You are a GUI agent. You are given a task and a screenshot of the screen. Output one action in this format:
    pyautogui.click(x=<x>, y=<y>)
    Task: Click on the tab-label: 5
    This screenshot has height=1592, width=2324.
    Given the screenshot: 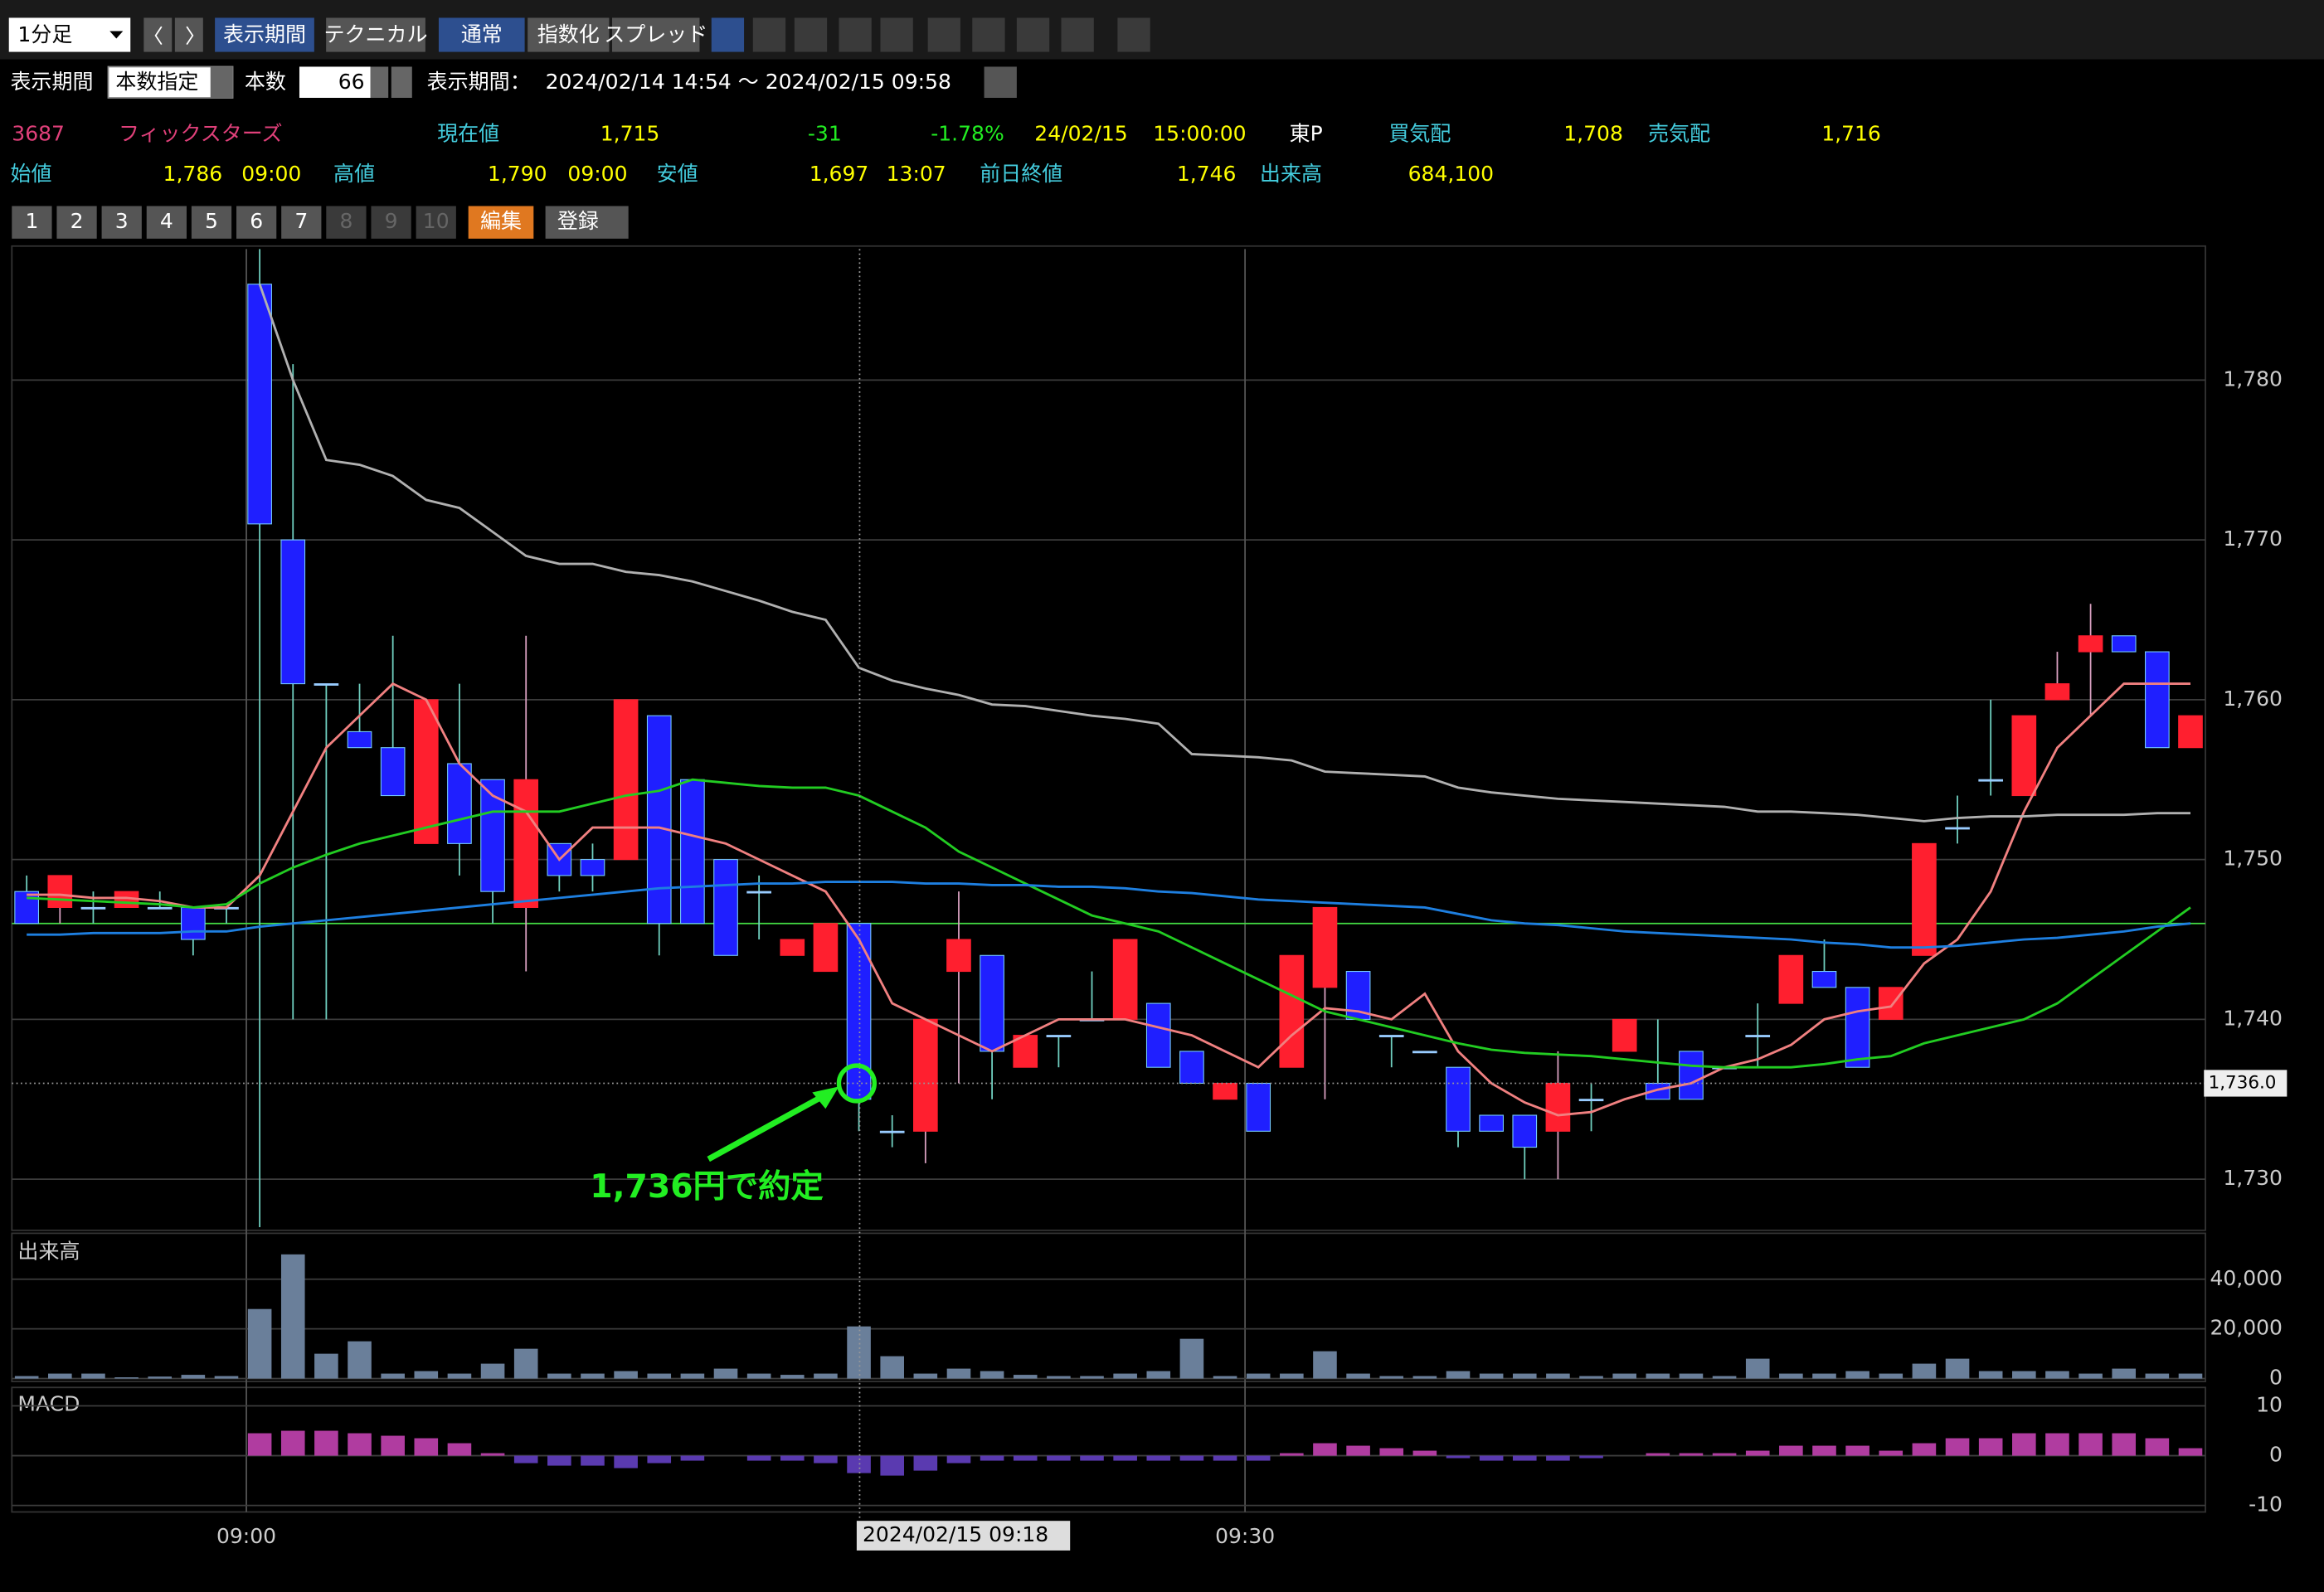 What is the action you would take?
    pyautogui.click(x=211, y=221)
    